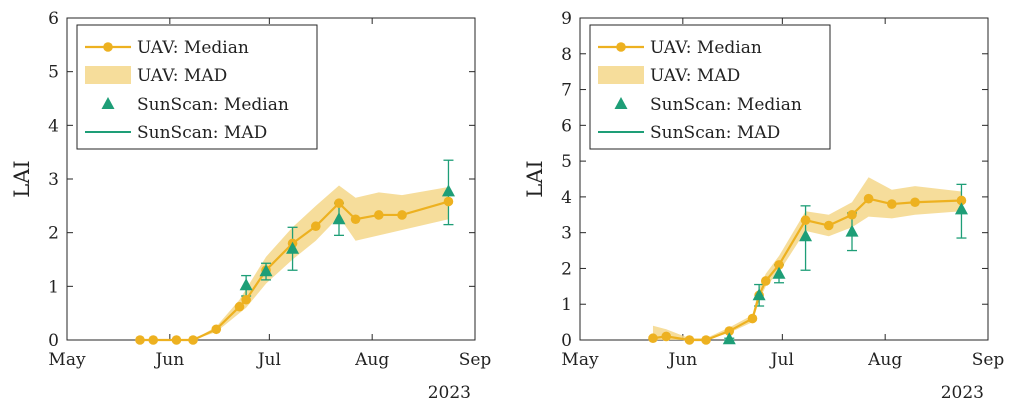 The height and width of the screenshot is (407, 1013). What do you see at coordinates (566, 91) in the screenshot?
I see `y-tick-label: 7` at bounding box center [566, 91].